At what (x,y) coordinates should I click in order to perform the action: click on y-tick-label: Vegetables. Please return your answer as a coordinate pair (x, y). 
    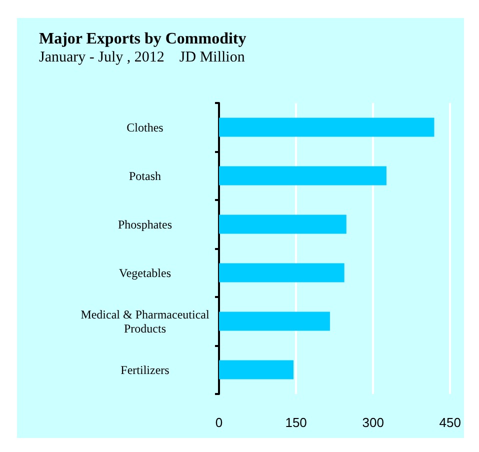
    Looking at the image, I should click on (145, 273).